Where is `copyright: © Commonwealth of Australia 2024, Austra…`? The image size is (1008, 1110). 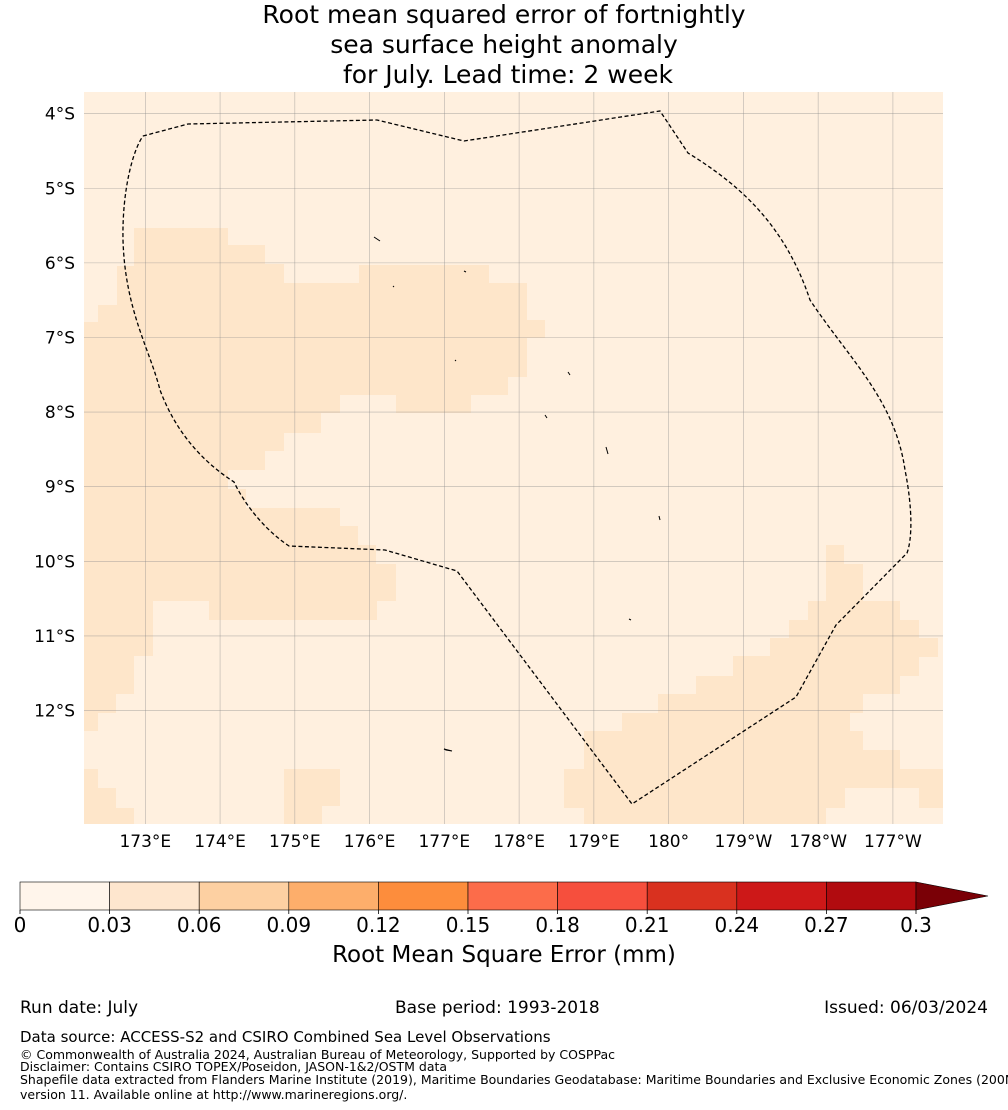
copyright: © Commonwealth of Australia 2024, Austra… is located at coordinates (317, 1054).